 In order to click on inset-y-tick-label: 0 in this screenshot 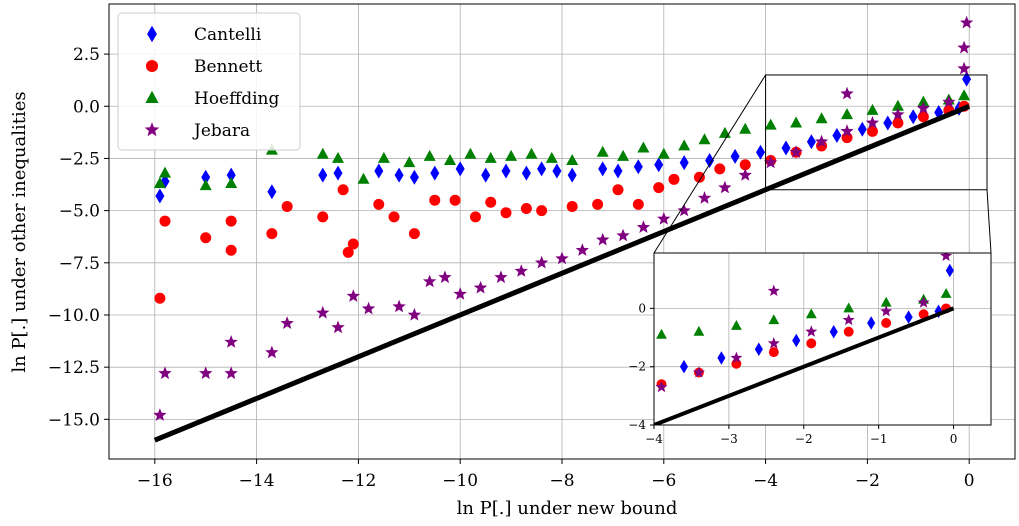, I will do `click(642, 308)`.